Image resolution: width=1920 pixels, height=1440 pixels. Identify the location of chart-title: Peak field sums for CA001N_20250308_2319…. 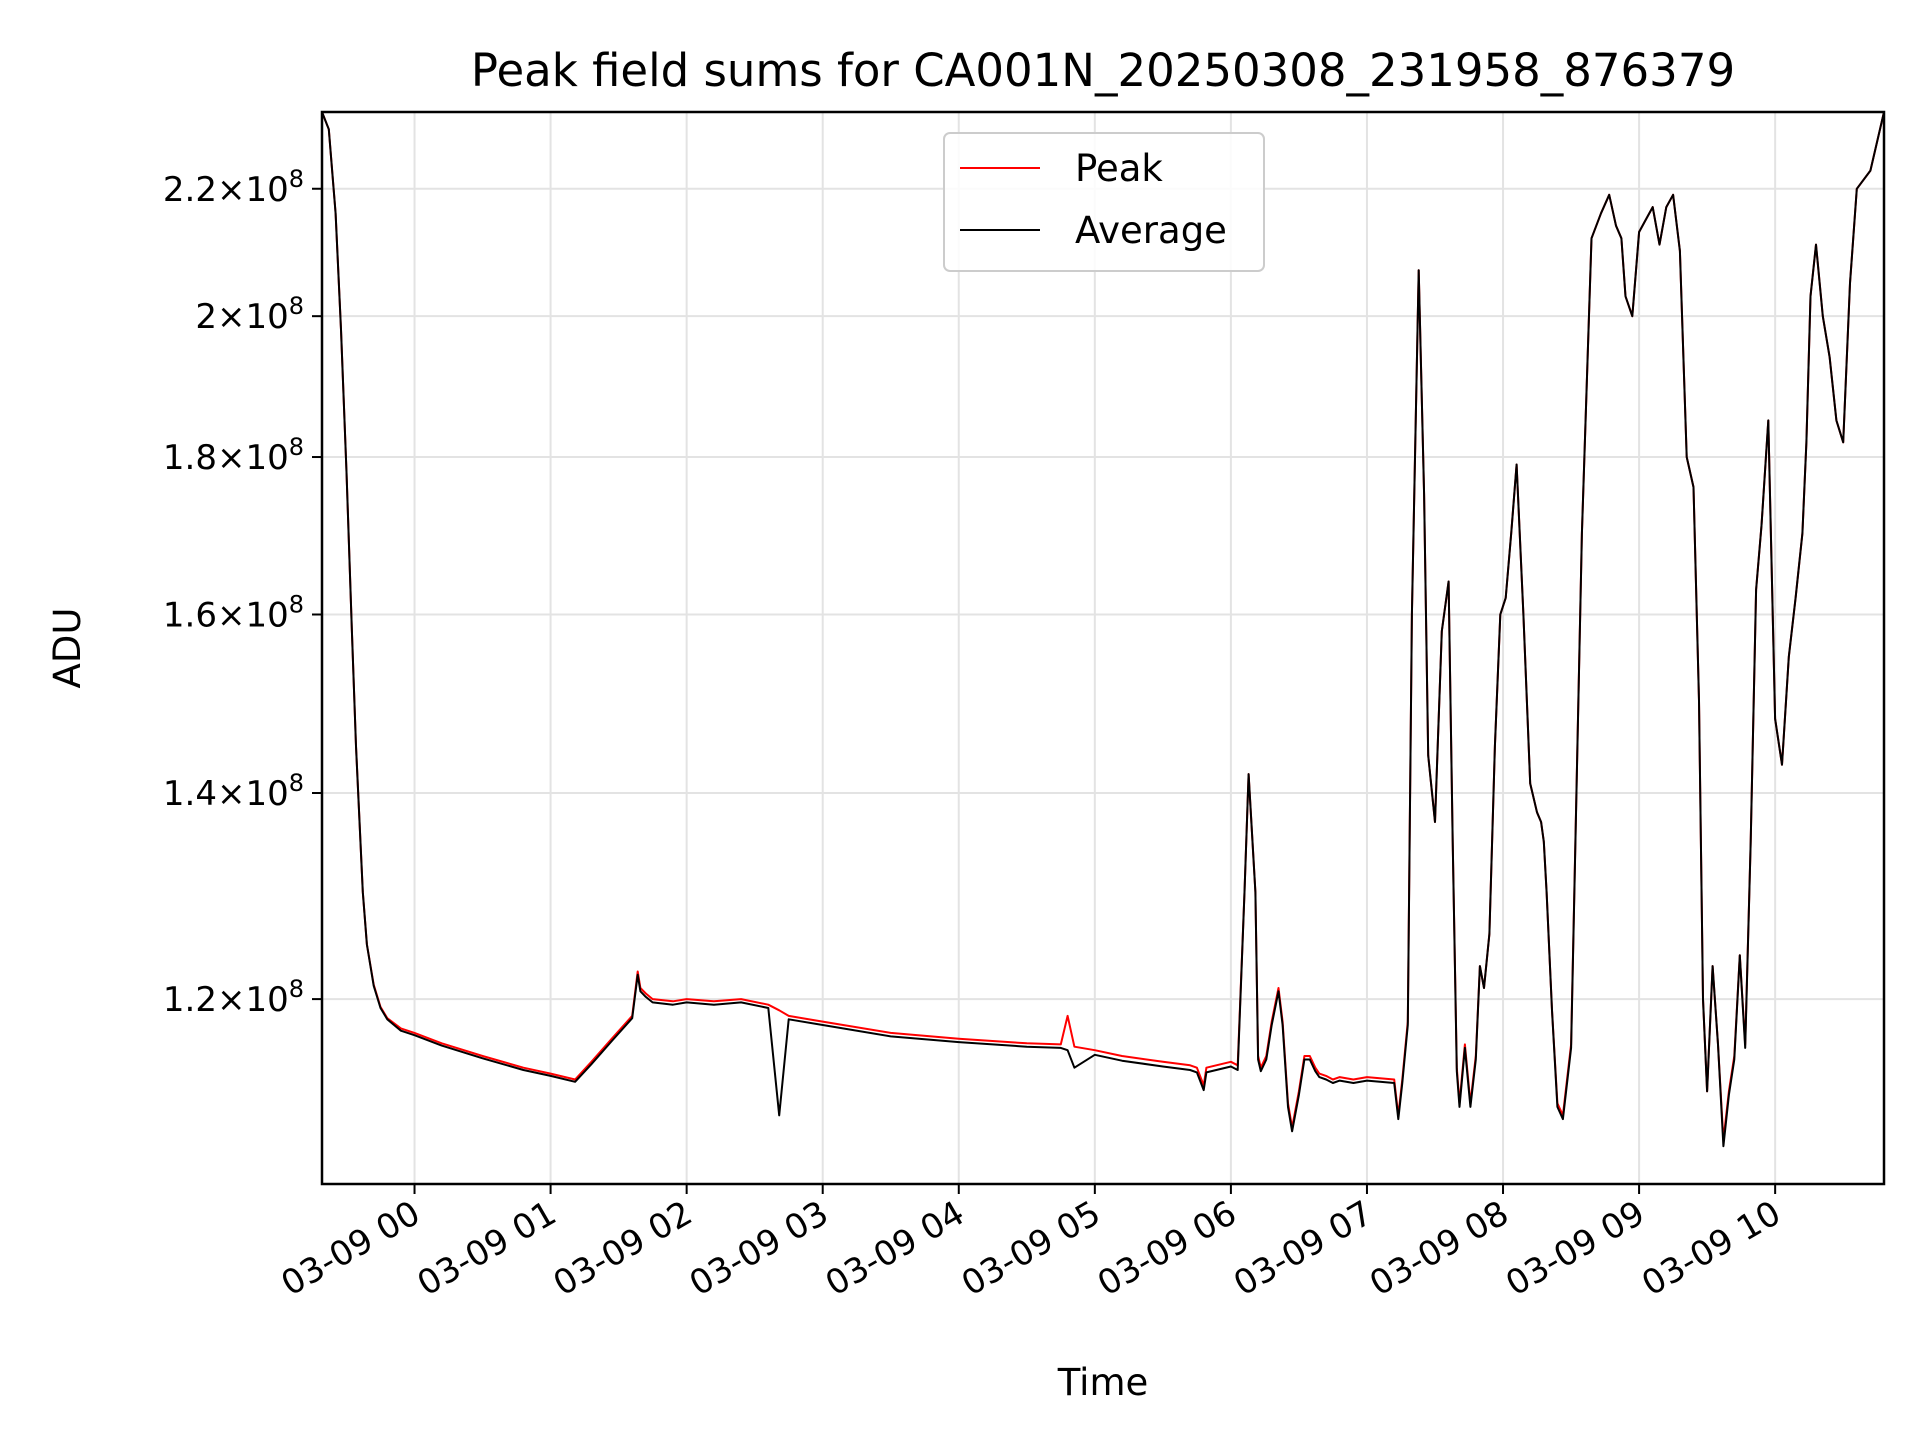
(1103, 70).